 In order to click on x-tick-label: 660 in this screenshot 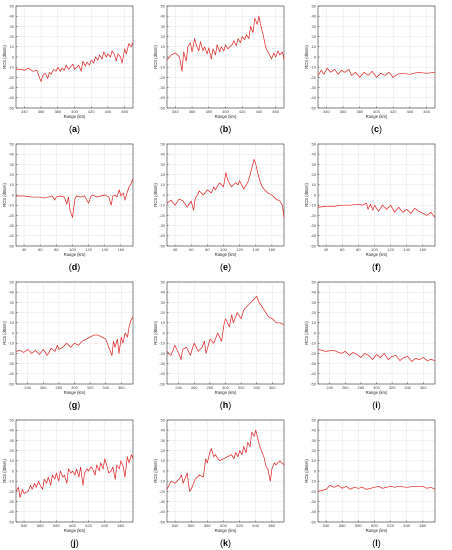, I will do `click(272, 525)`.